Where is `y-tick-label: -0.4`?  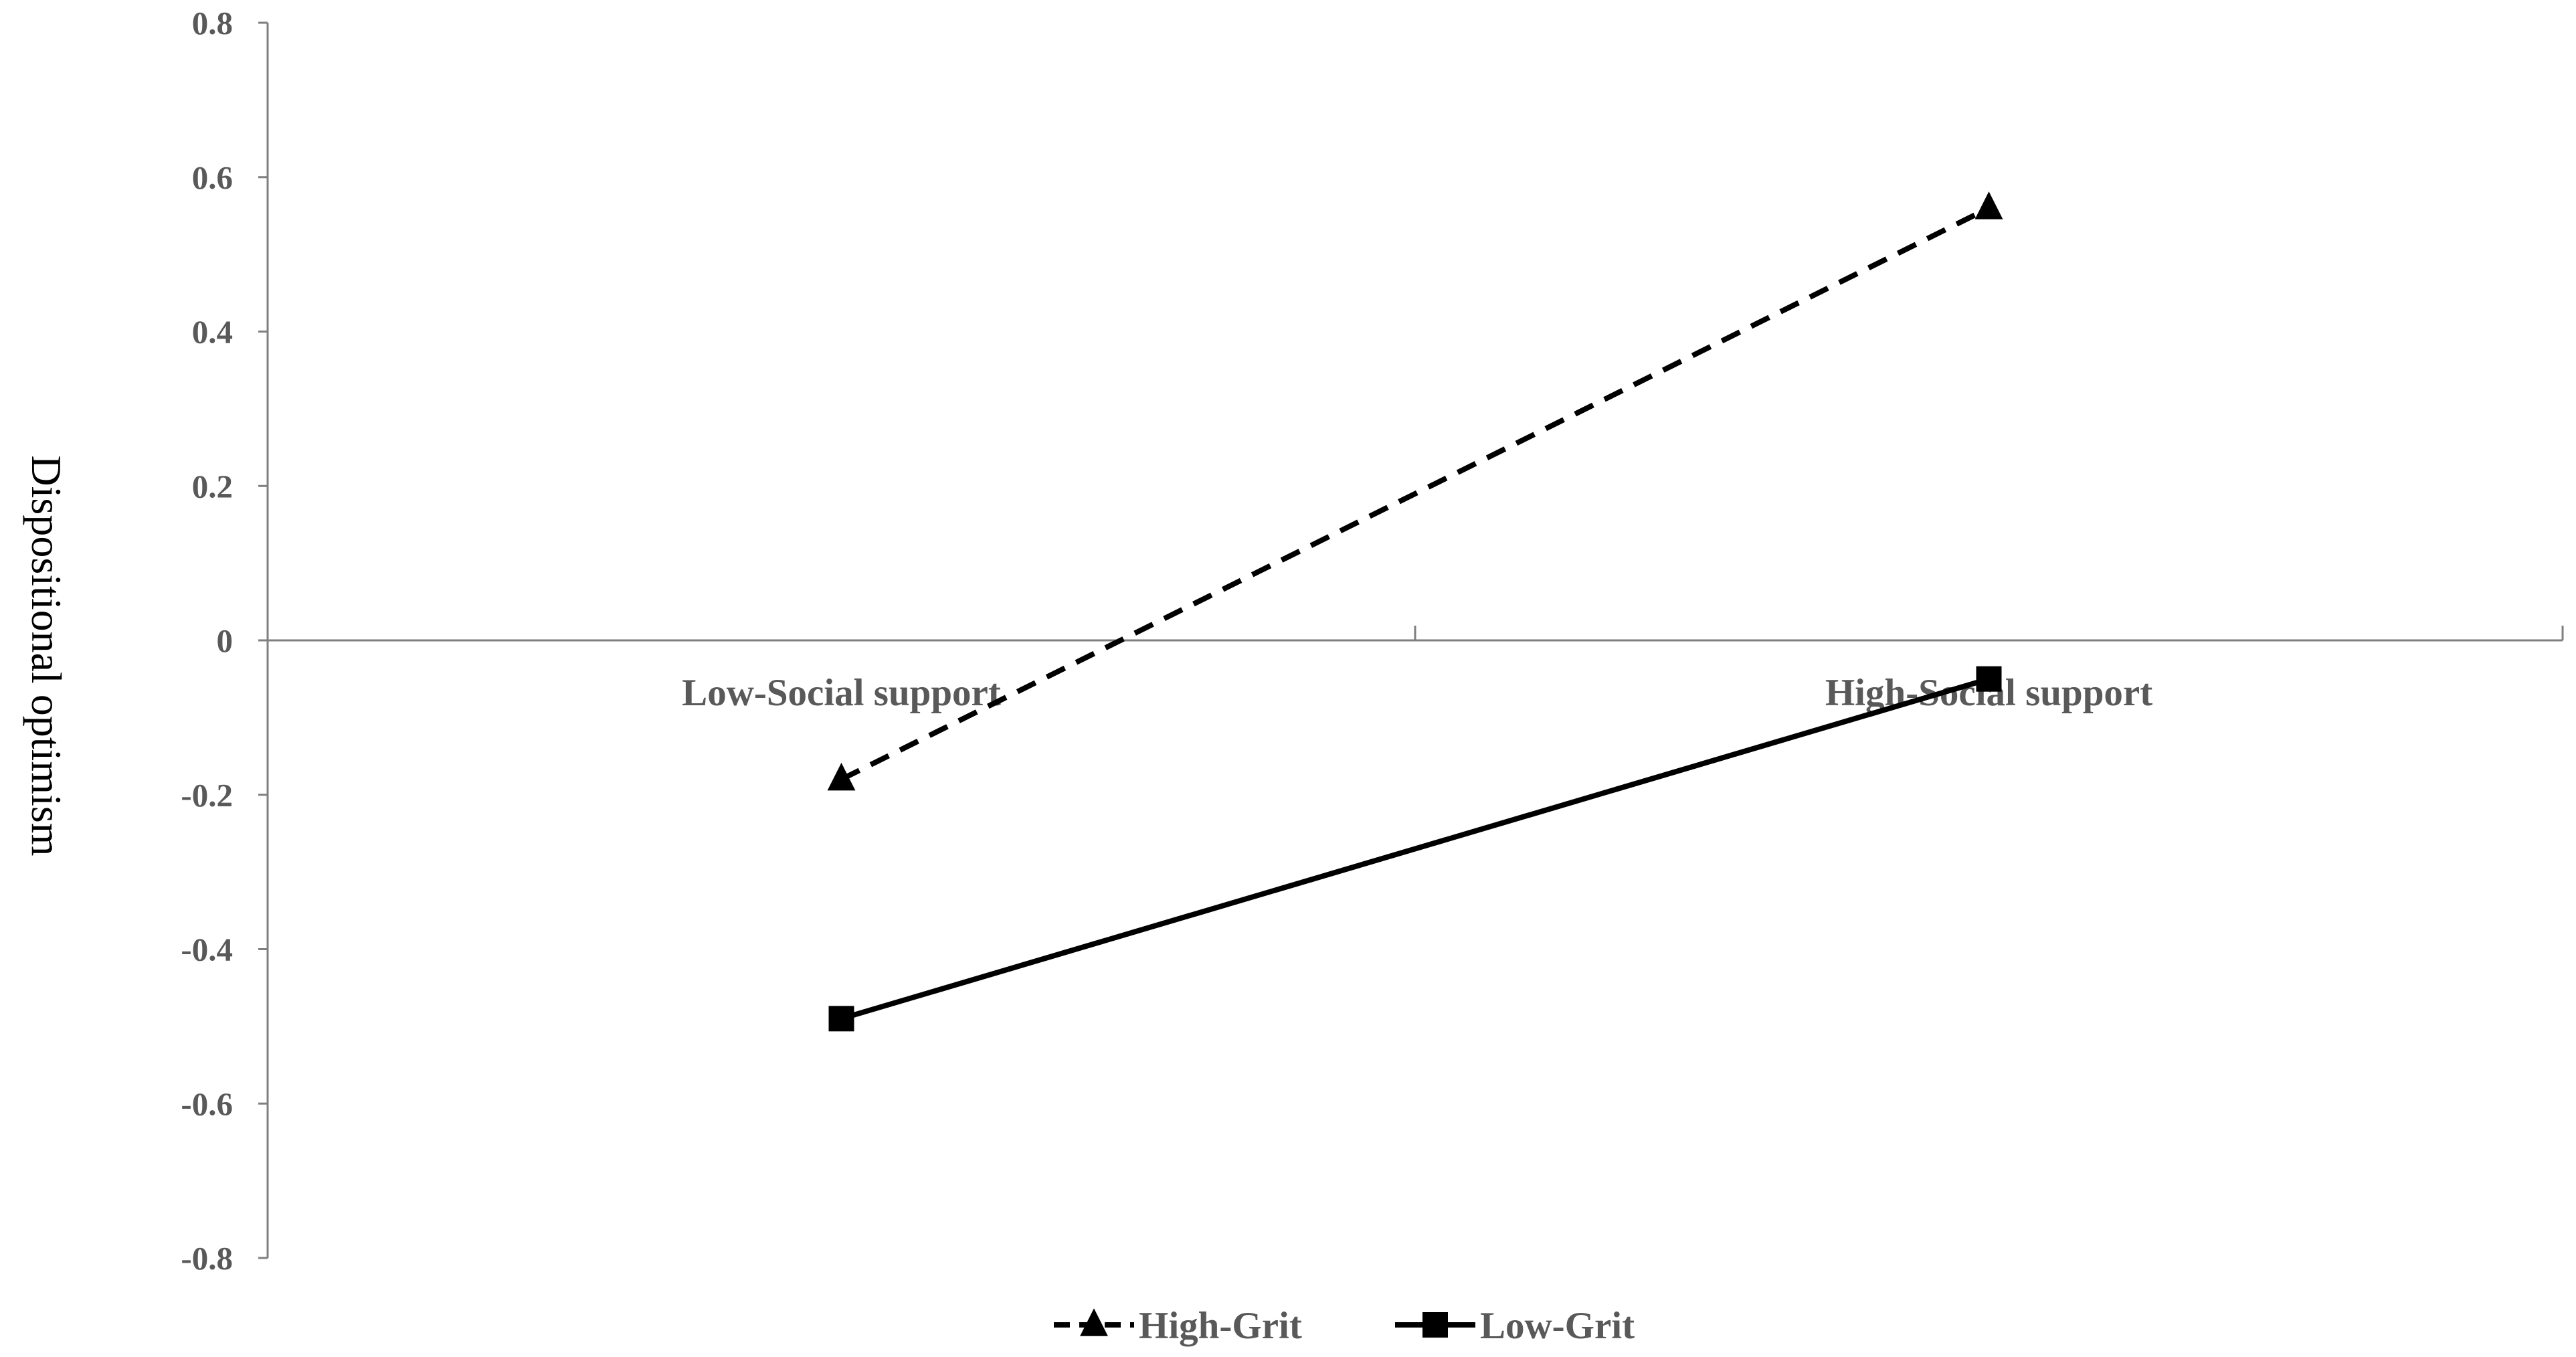 y-tick-label: -0.4 is located at coordinates (207, 950).